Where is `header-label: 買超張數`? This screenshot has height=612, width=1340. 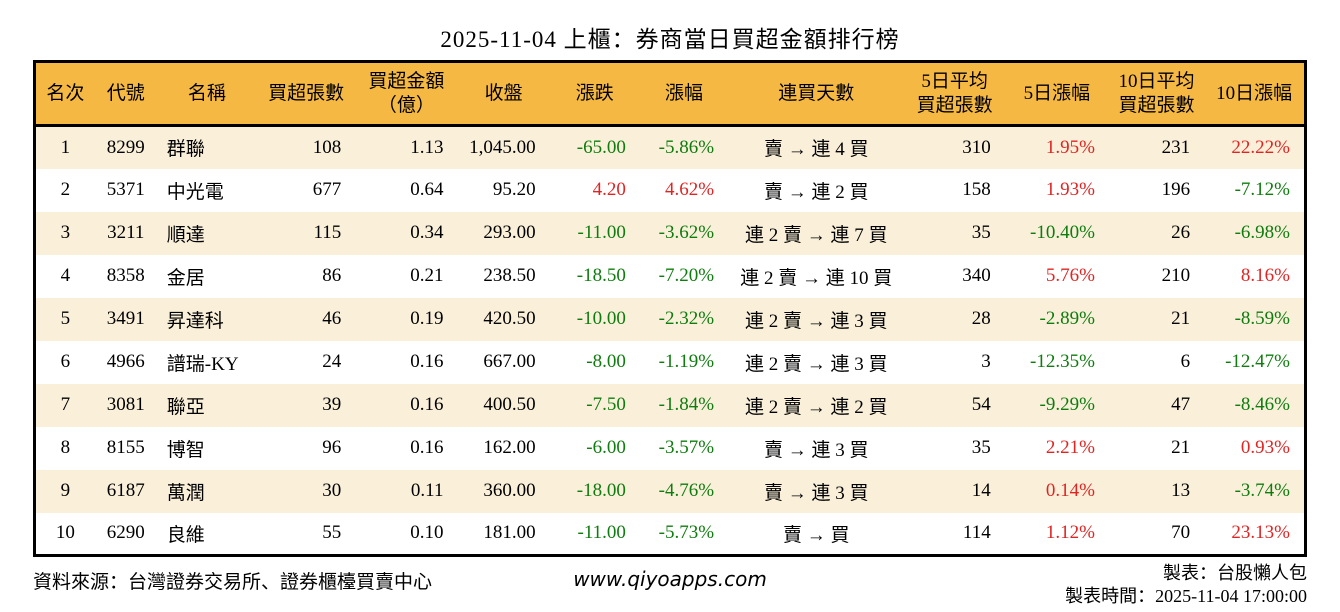 header-label: 買超張數 is located at coordinates (306, 93).